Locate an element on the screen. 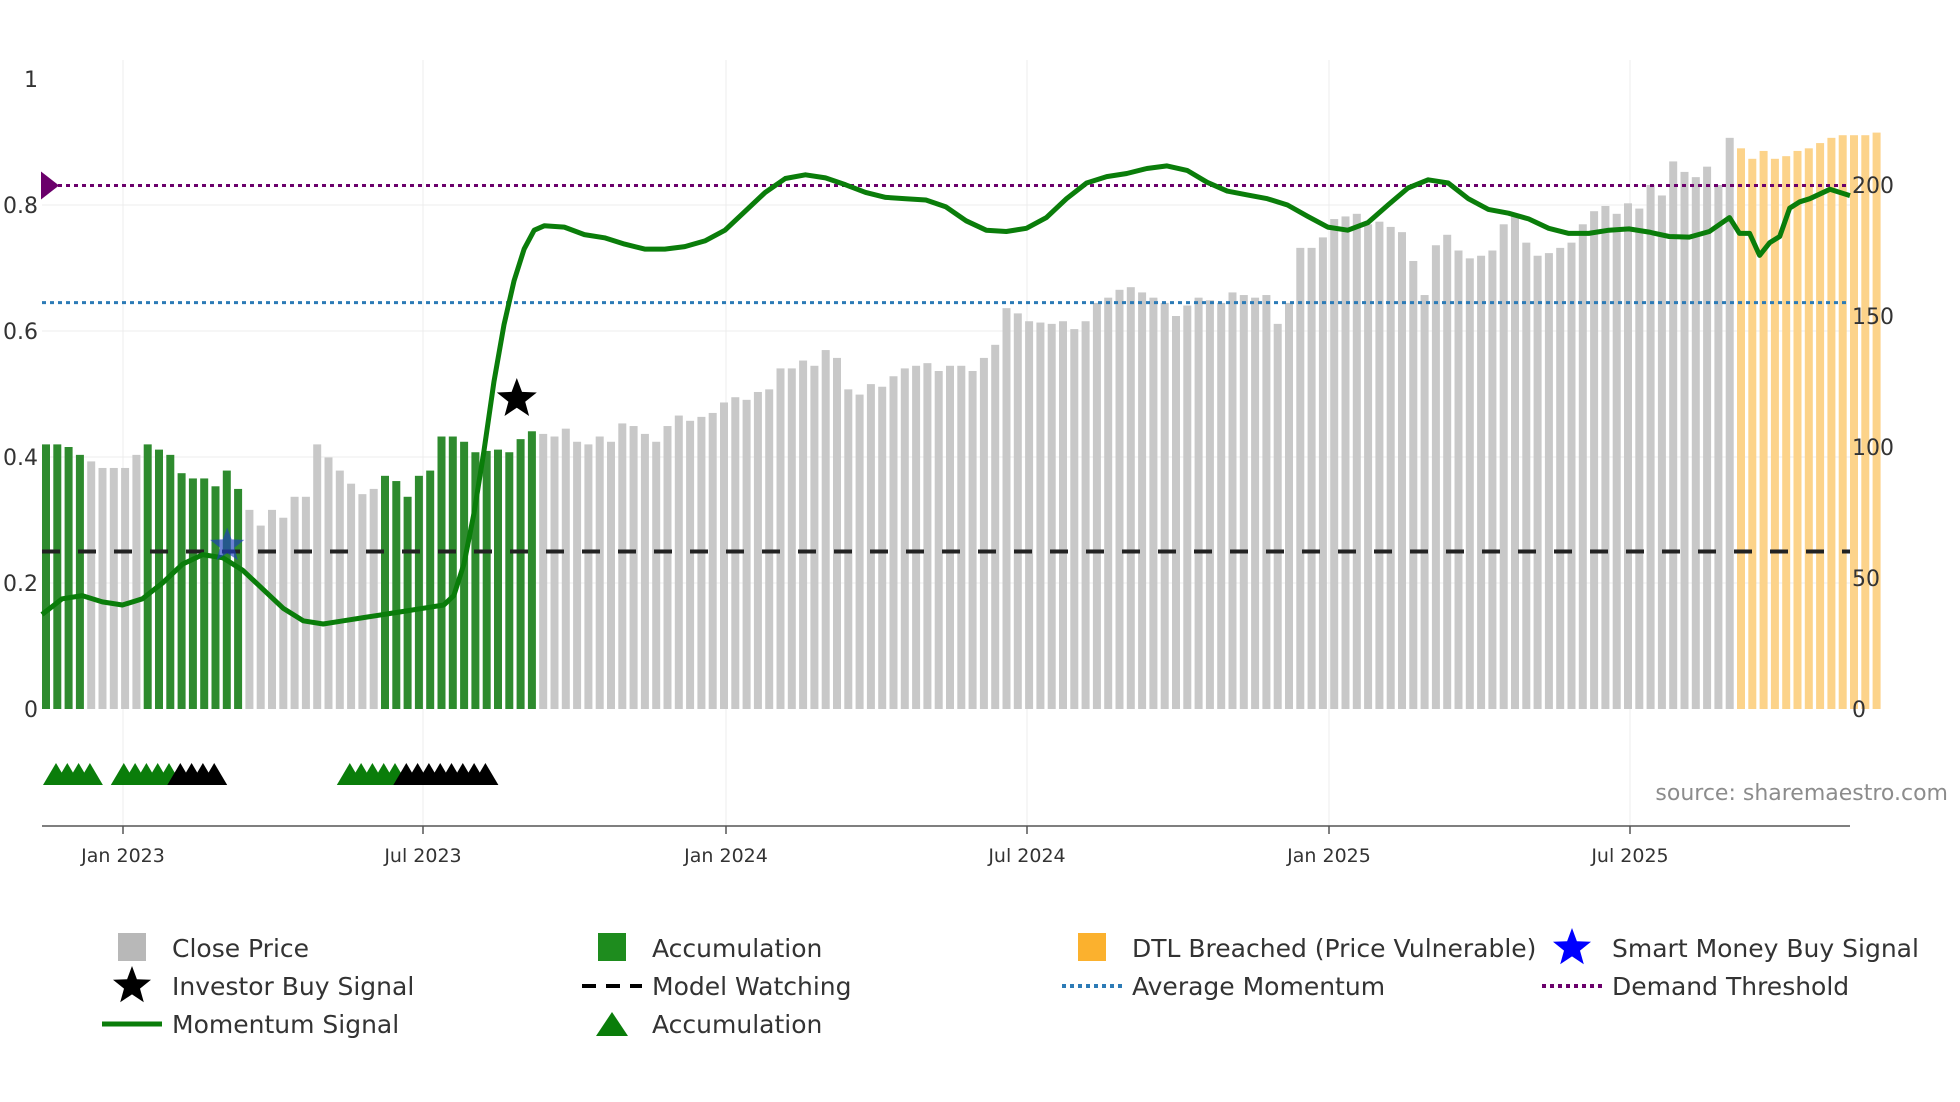 The width and height of the screenshot is (1960, 1102). signal-triangle is located at coordinates (485, 774).